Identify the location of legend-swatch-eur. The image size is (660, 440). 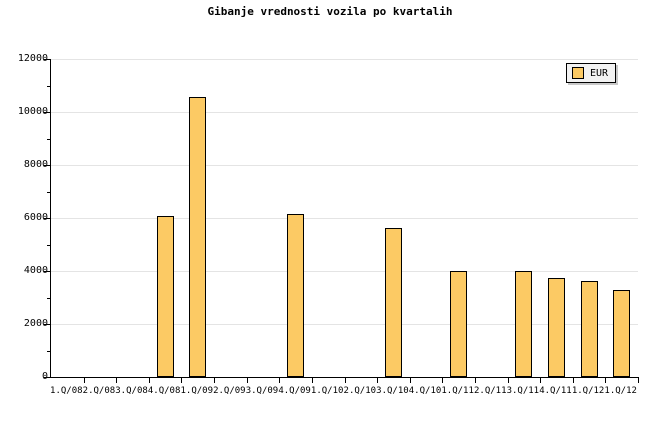
(578, 73).